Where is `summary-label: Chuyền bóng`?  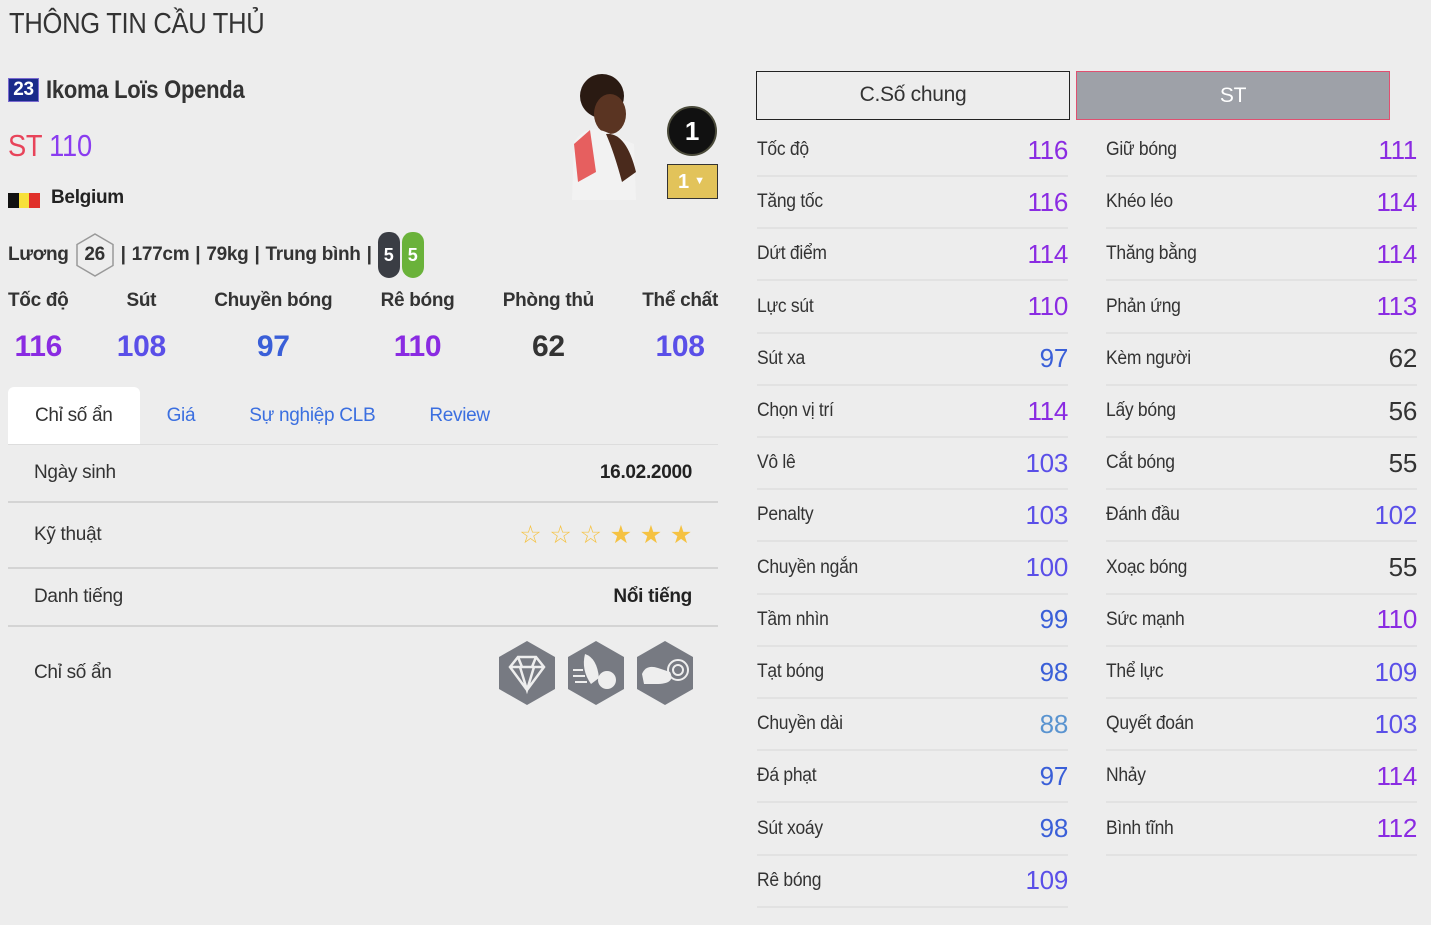
summary-label: Chuyền bóng is located at coordinates (273, 300).